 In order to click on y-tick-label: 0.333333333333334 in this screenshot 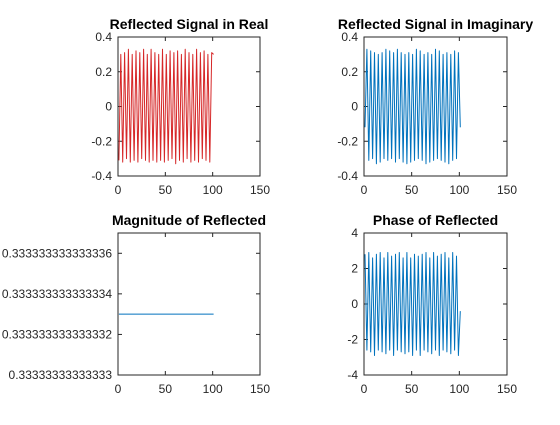, I will do `click(57, 294)`.